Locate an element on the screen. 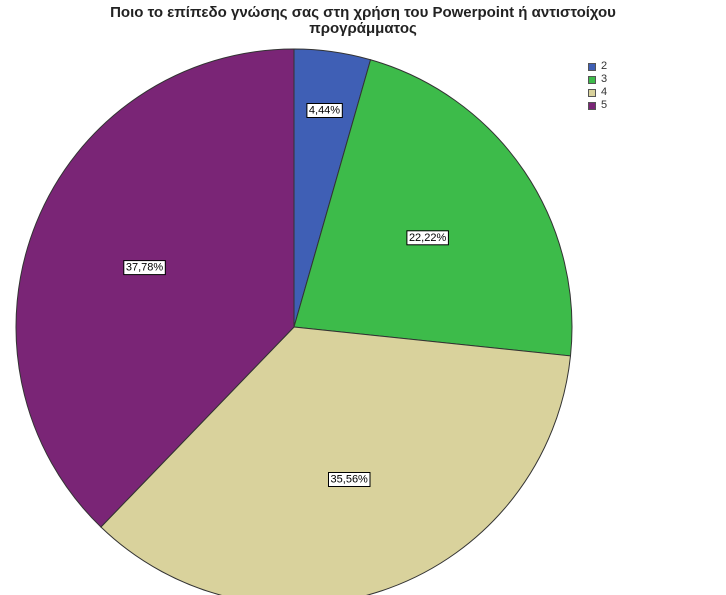 This screenshot has width=726, height=595. slice-label-text-3: 22,22% is located at coordinates (428, 238).